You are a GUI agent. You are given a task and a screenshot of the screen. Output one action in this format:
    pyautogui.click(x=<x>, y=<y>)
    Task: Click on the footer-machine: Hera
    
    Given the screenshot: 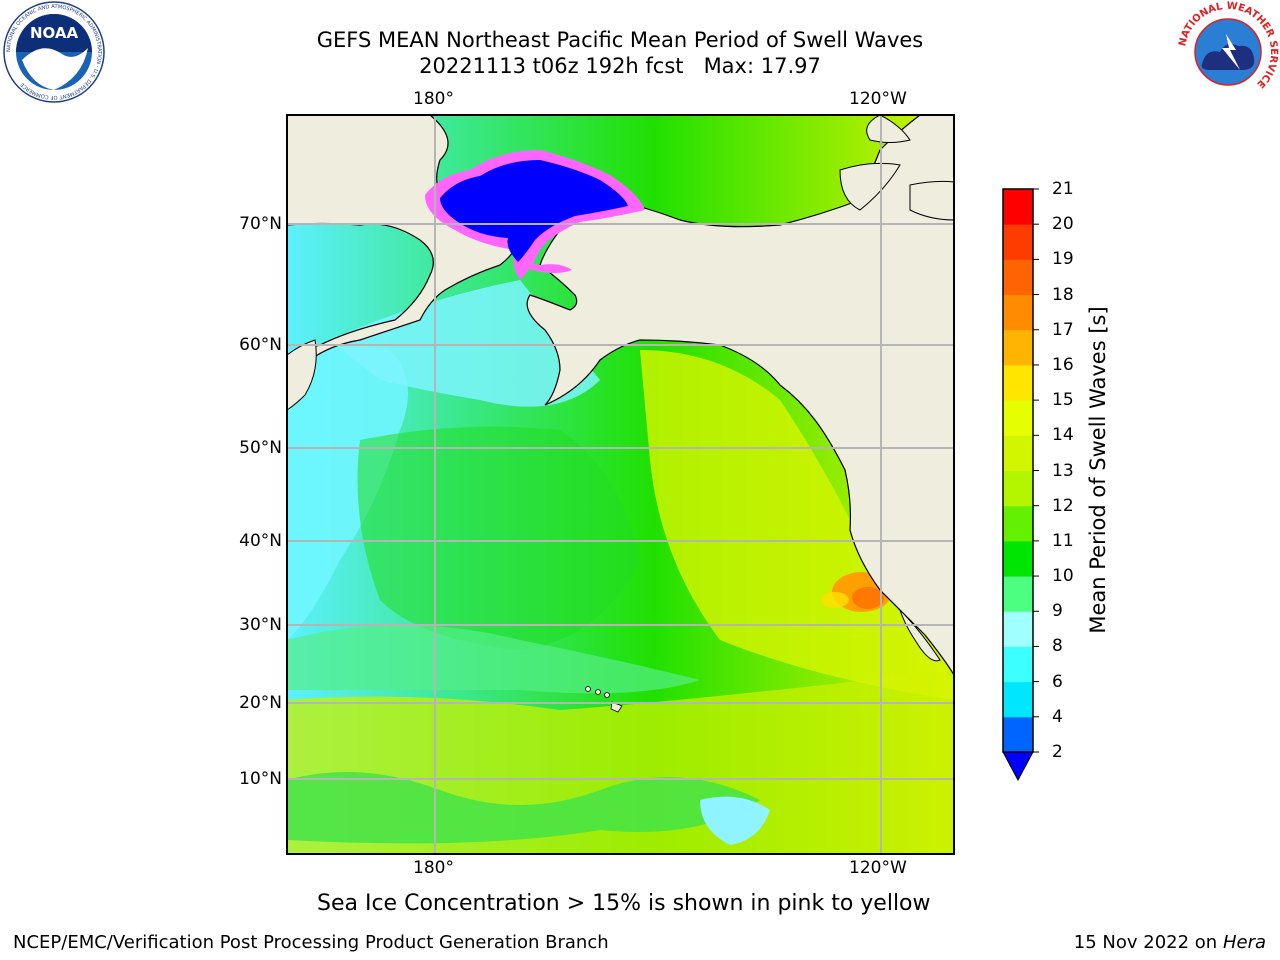 What is the action you would take?
    pyautogui.click(x=1244, y=942)
    